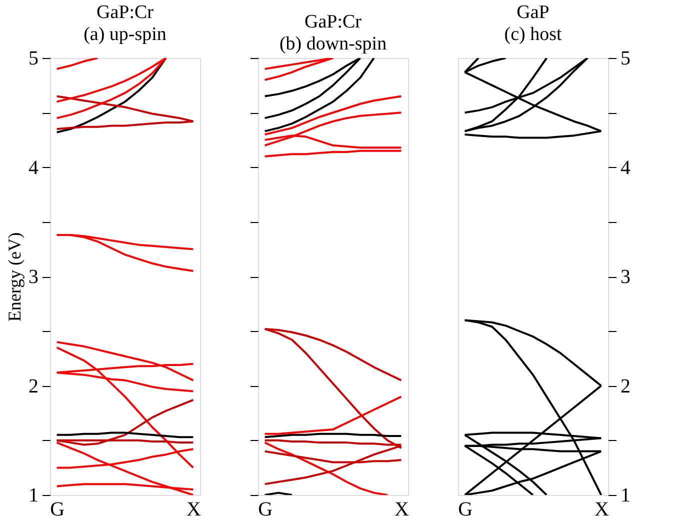 The image size is (673, 531). Describe the element at coordinates (14, 277) in the screenshot. I see `y-axis-title: Energy (eV)` at that location.